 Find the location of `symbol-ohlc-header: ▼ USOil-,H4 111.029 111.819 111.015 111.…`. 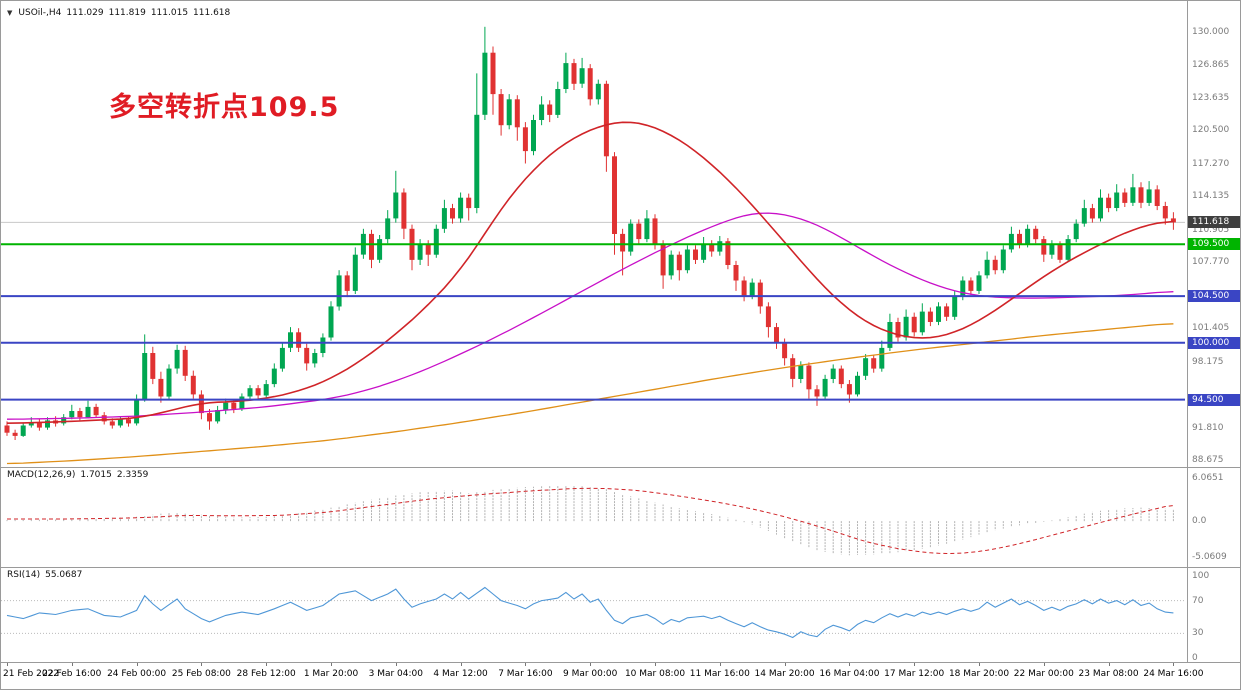

symbol-ohlc-header: ▼ USOil-,H4 111.029 111.819 111.015 111.… is located at coordinates (118, 13).